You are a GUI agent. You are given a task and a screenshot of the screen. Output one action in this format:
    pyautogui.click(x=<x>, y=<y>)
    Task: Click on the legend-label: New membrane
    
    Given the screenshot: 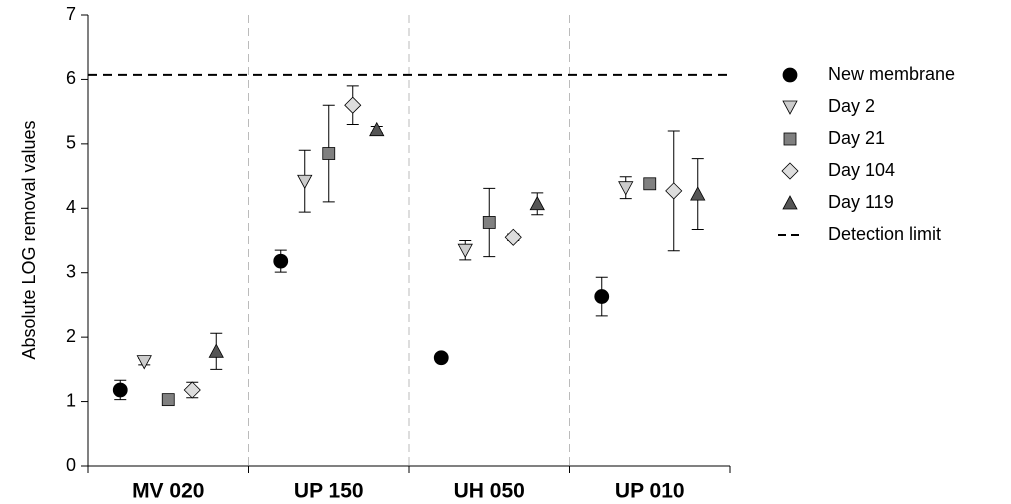 What is the action you would take?
    pyautogui.click(x=891, y=74)
    